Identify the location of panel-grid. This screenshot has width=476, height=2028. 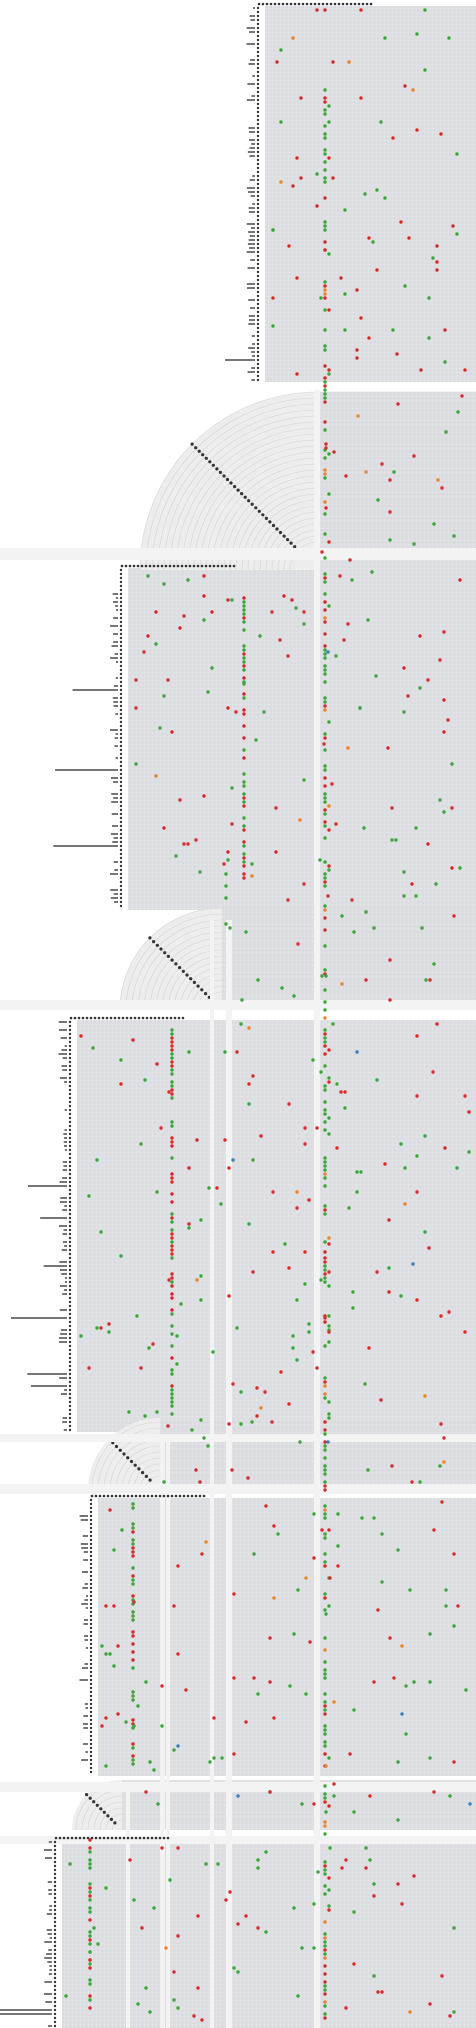
(302, 739).